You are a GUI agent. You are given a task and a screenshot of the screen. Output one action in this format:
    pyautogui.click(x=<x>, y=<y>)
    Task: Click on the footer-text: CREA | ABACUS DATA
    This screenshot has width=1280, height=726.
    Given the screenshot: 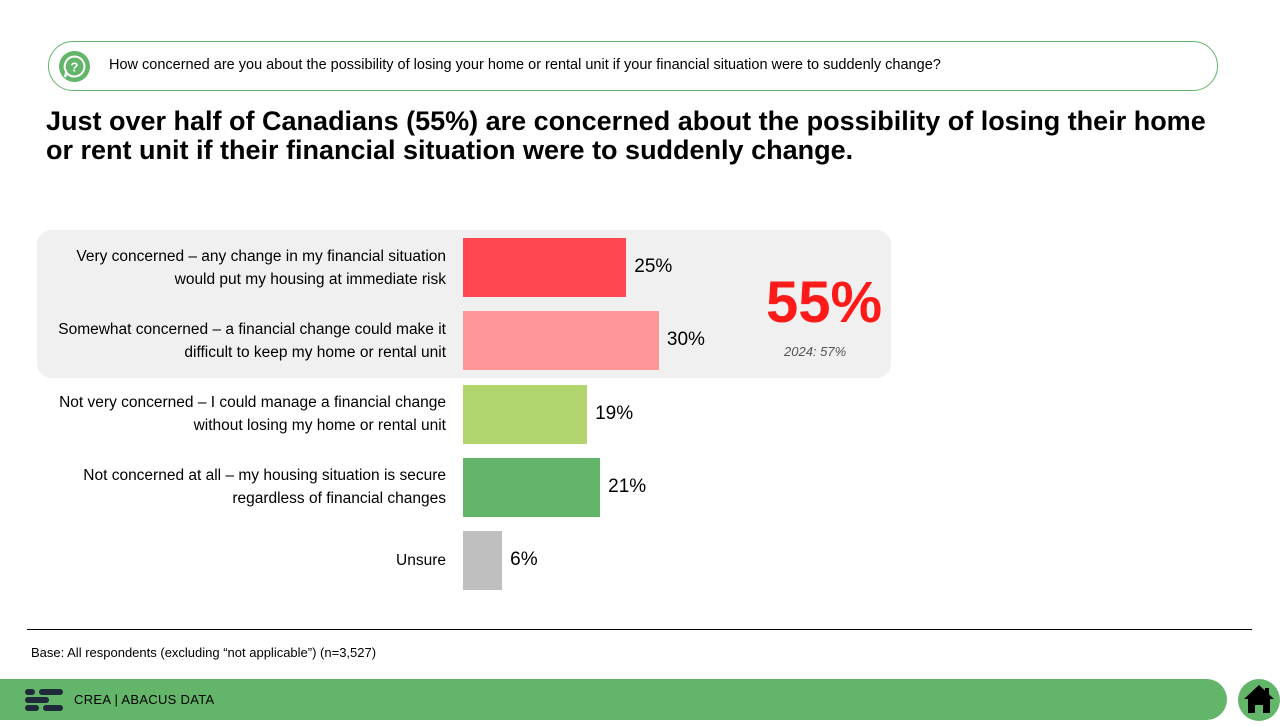 What is the action you would take?
    pyautogui.click(x=144, y=699)
    